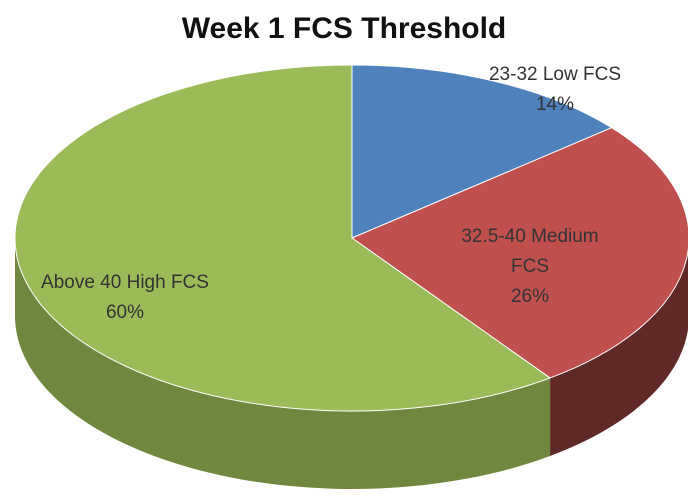 The image size is (688, 503). I want to click on slice-label: 23-32 Low FCS 14%, so click(555, 90).